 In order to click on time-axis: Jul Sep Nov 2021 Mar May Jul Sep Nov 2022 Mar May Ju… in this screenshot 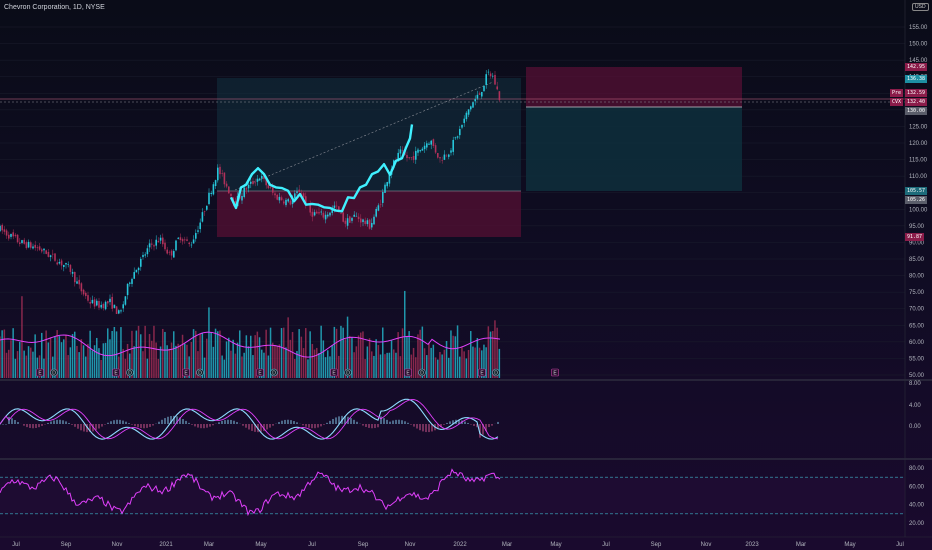, I will do `click(466, 542)`.